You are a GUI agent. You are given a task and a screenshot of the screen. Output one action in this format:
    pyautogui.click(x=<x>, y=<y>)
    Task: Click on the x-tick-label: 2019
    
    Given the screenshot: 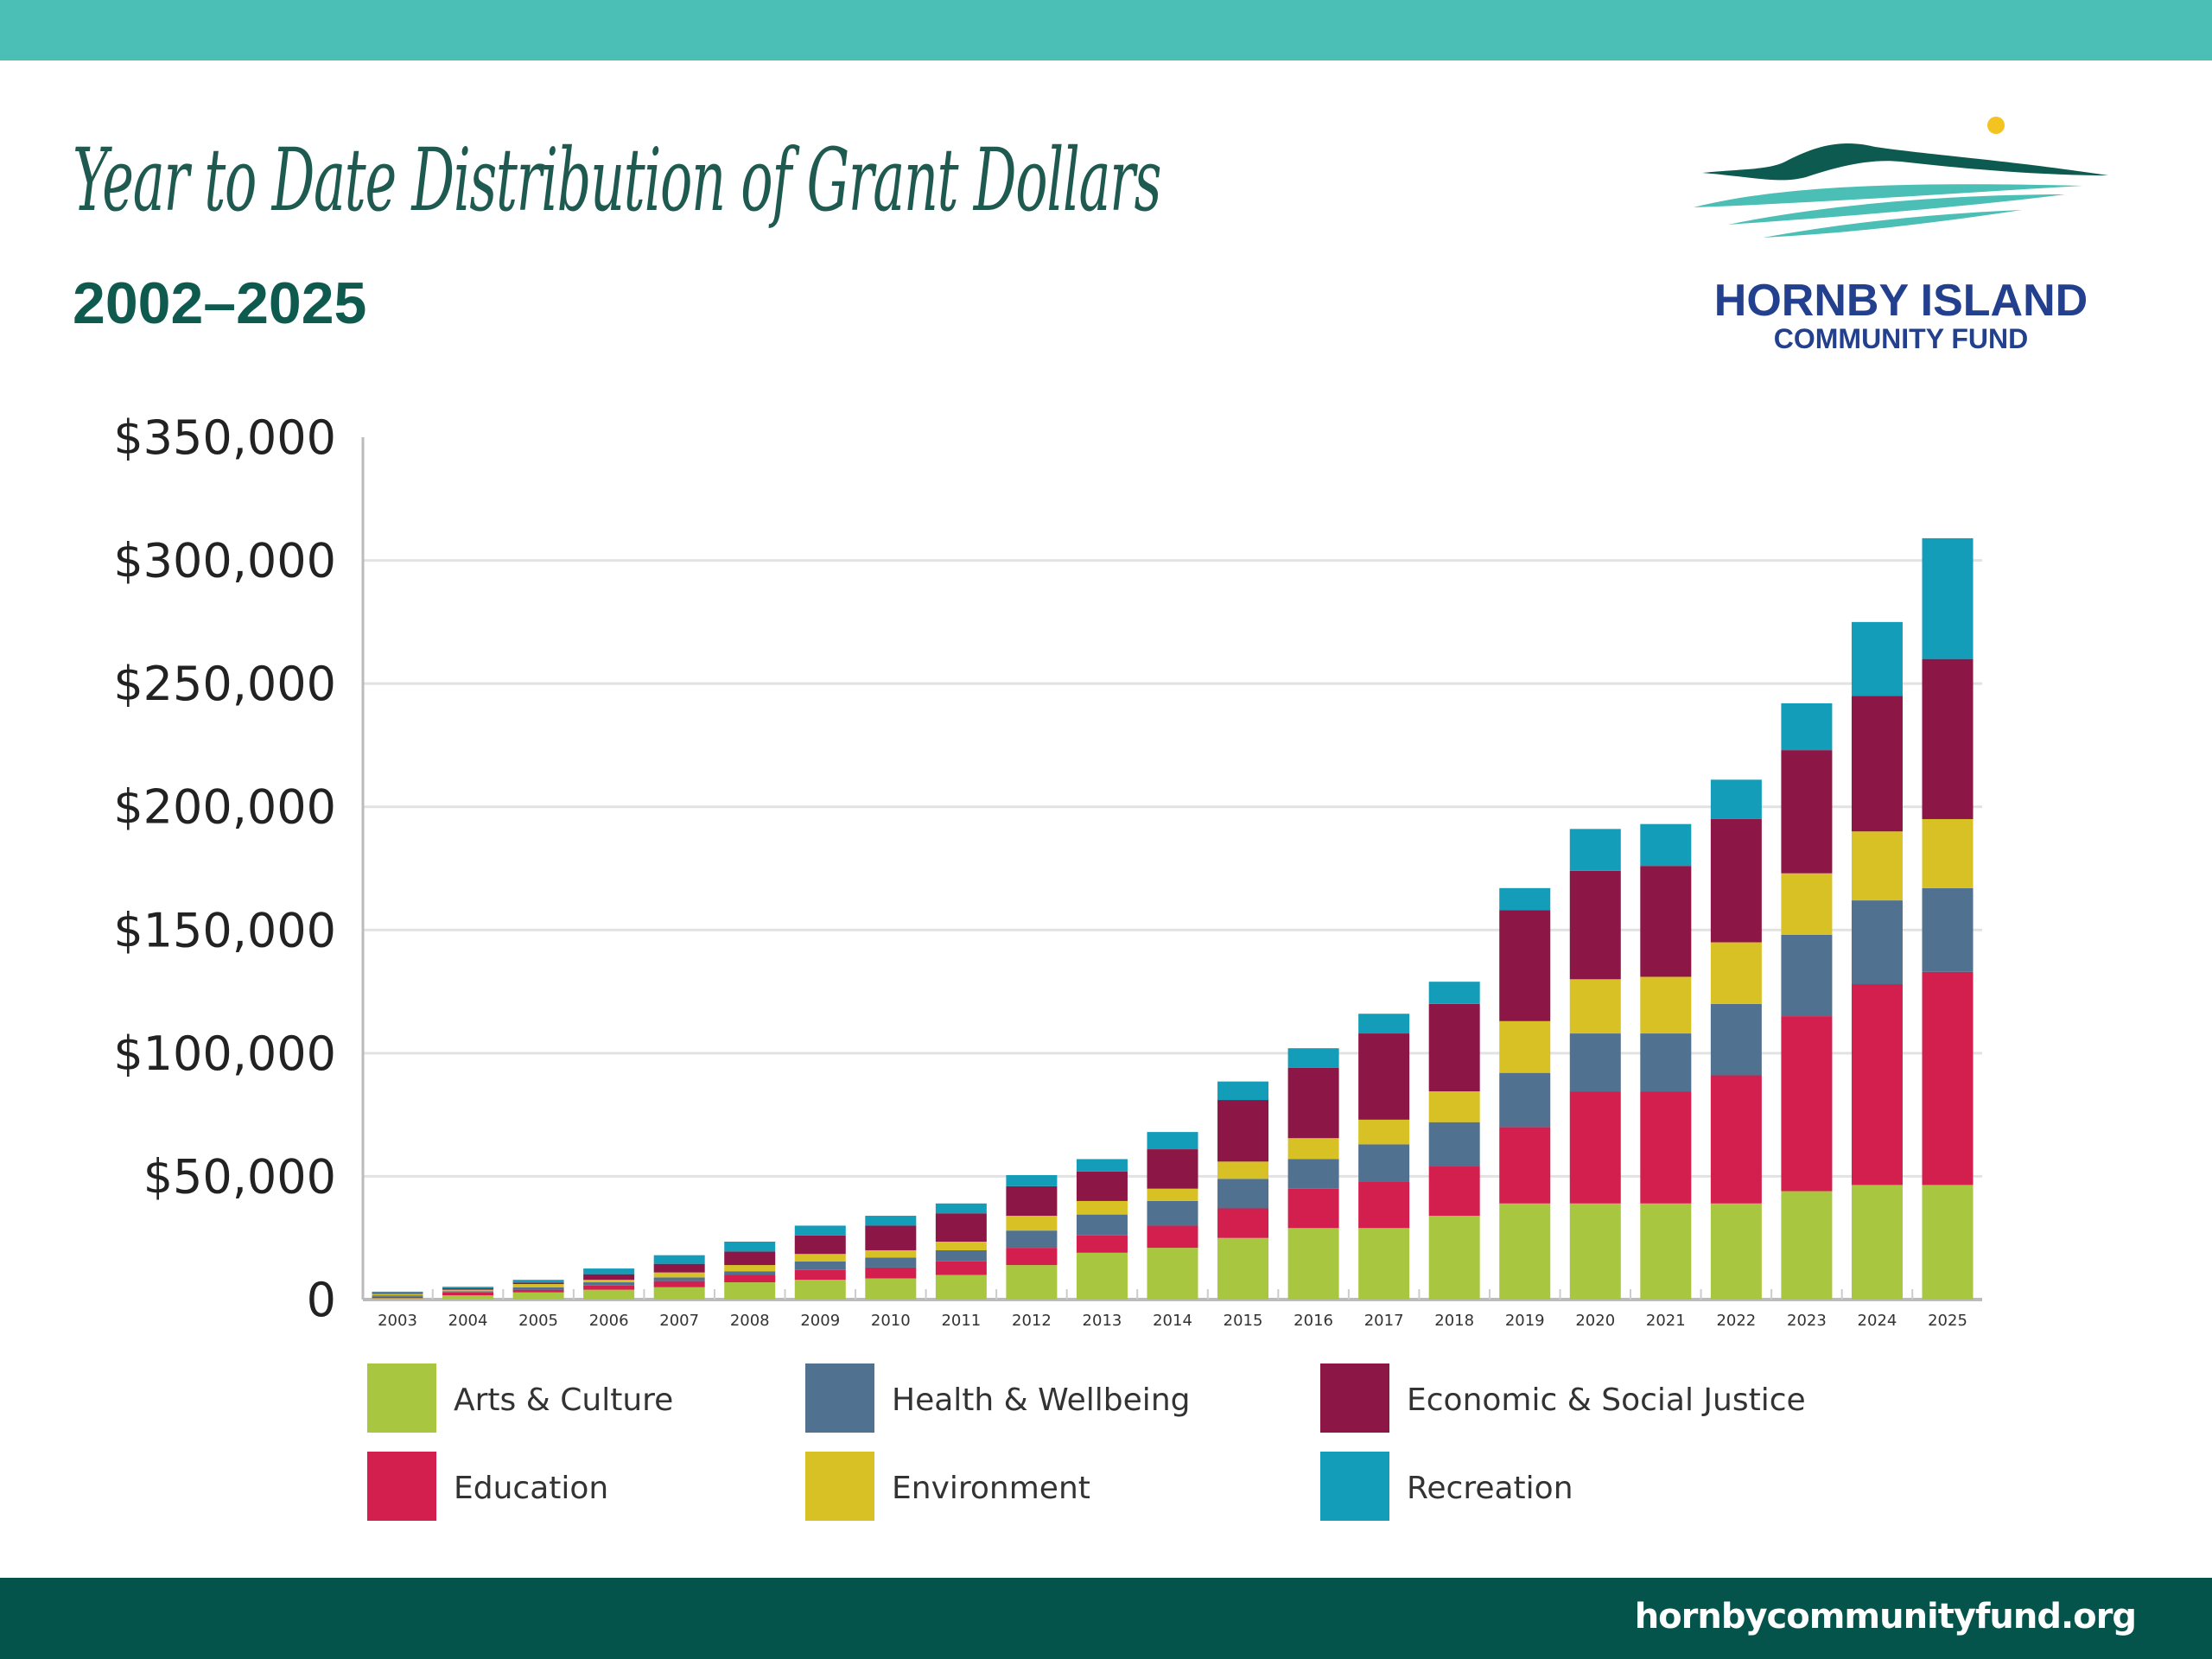 What is the action you would take?
    pyautogui.click(x=1525, y=1321)
    